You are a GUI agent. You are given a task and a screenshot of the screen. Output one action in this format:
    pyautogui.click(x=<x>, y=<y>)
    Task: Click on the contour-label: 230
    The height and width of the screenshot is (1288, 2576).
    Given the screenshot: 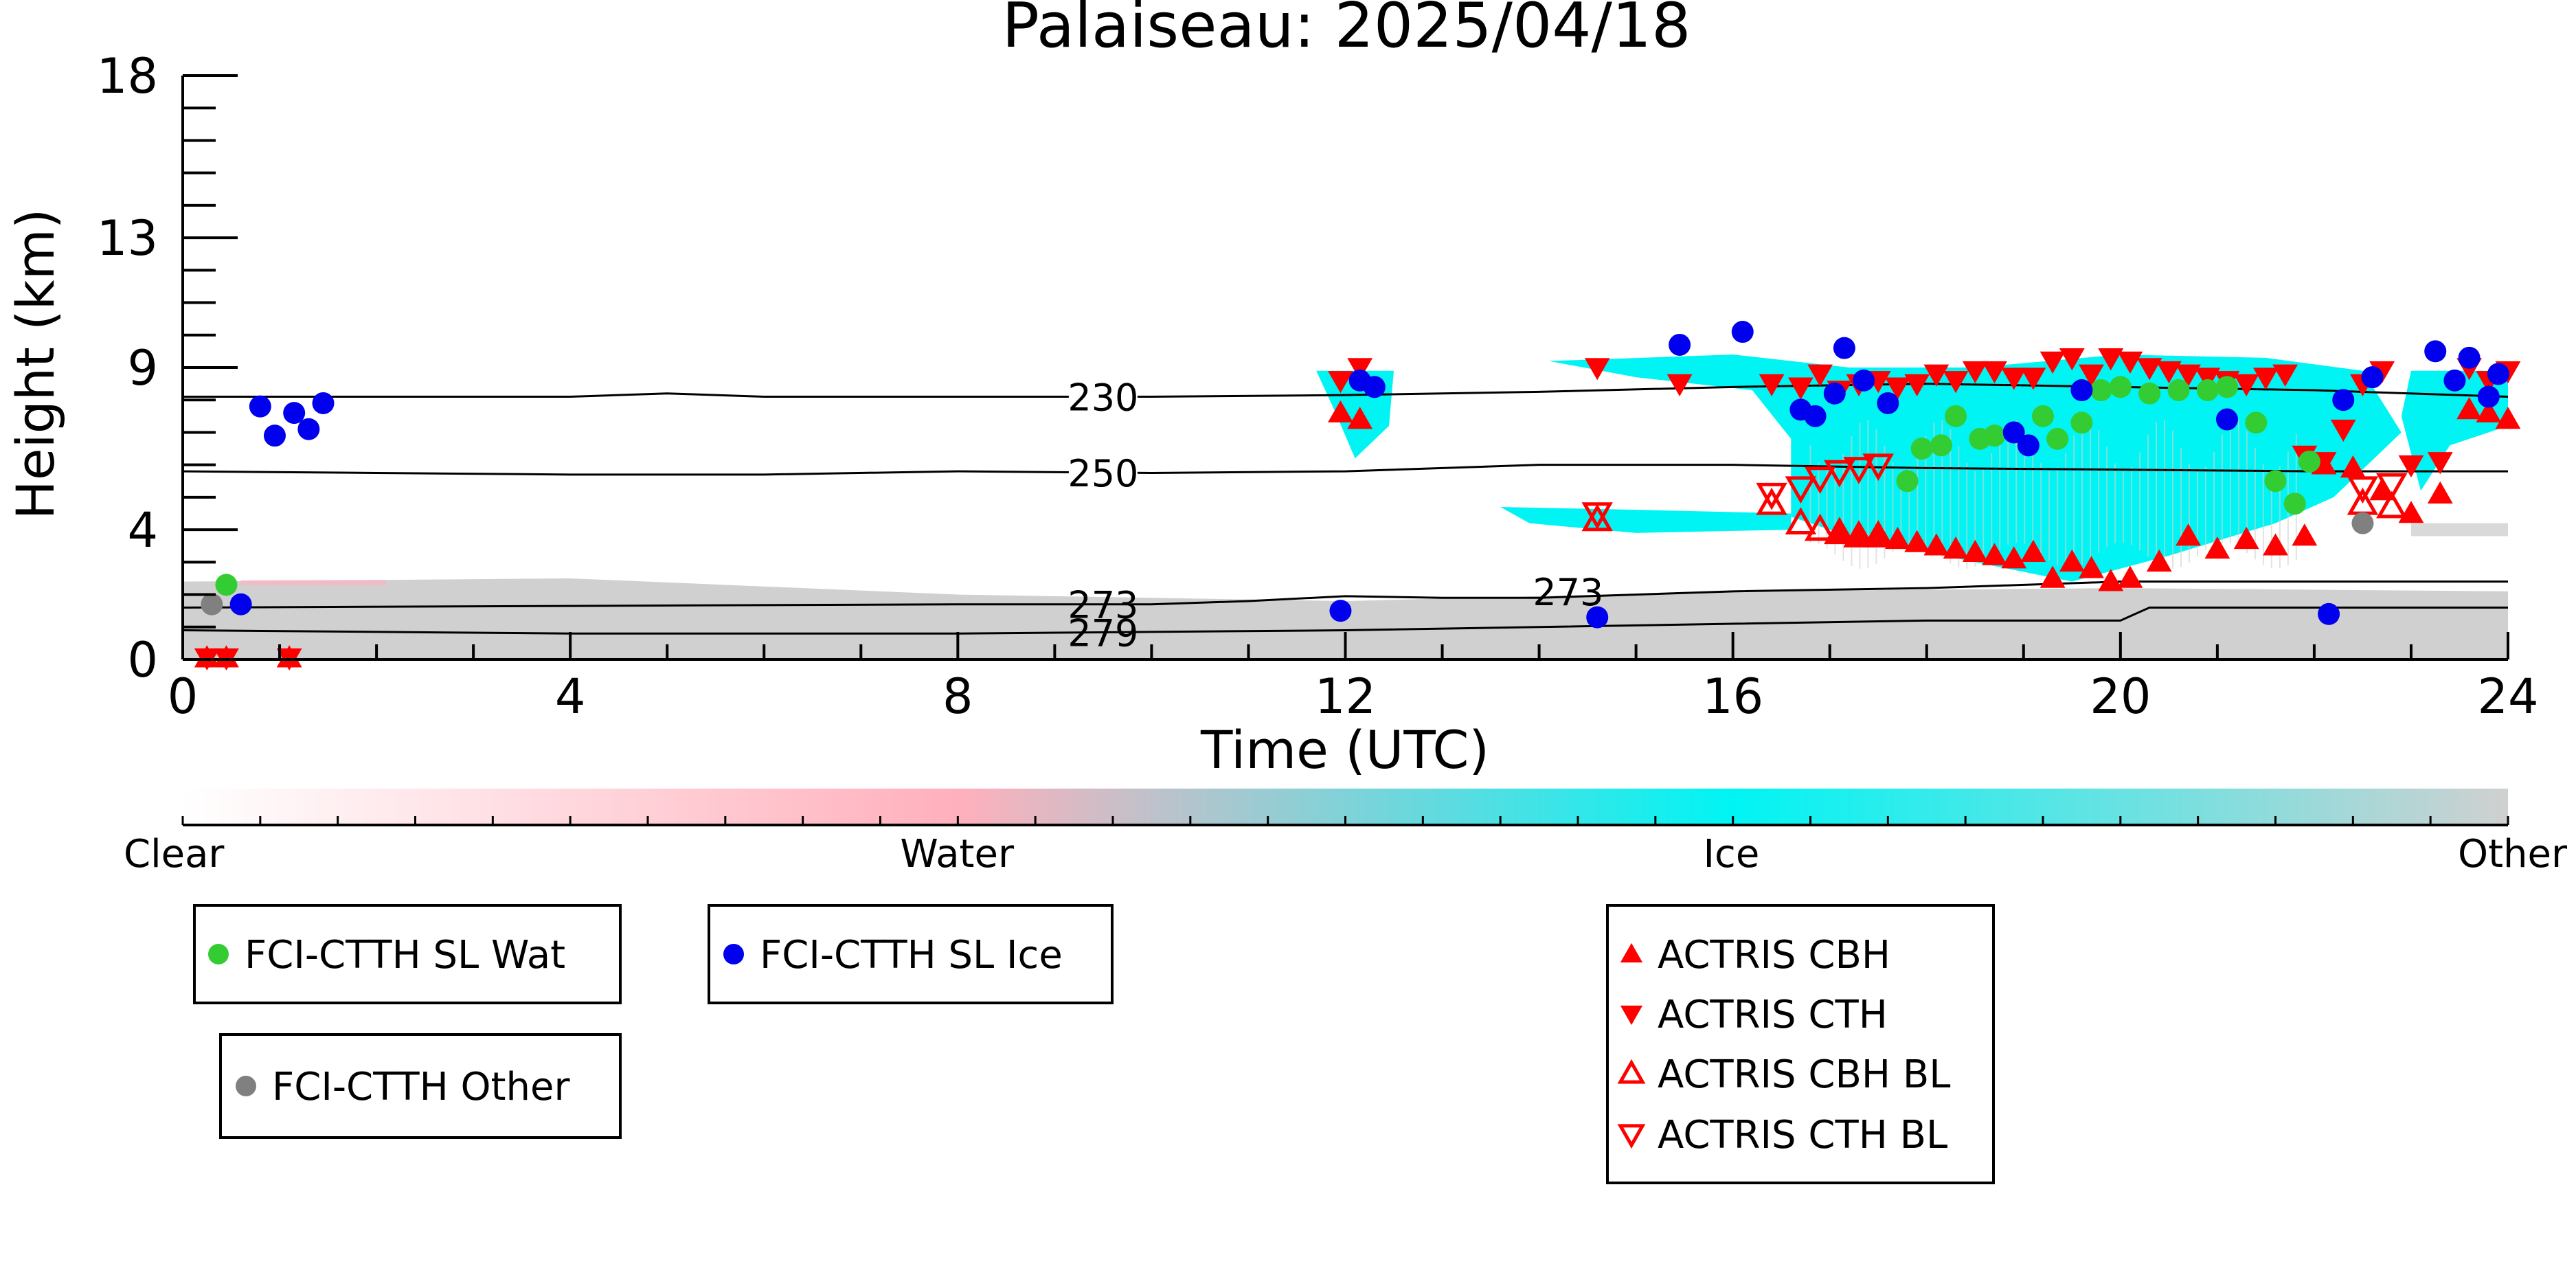 What is the action you would take?
    pyautogui.click(x=1102, y=398)
    